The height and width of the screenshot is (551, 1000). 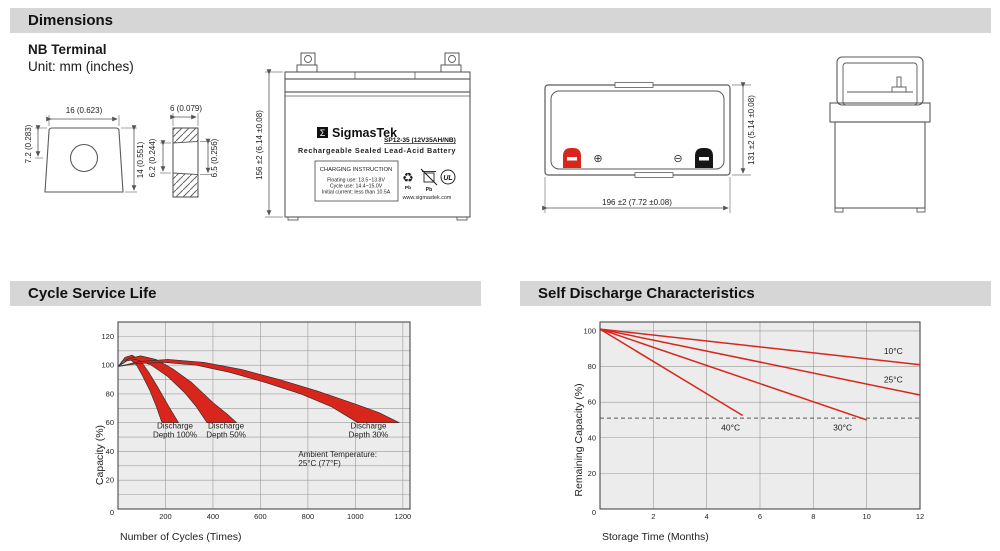 What do you see at coordinates (500, 20) in the screenshot?
I see `section-header-dimensions: Dimensions` at bounding box center [500, 20].